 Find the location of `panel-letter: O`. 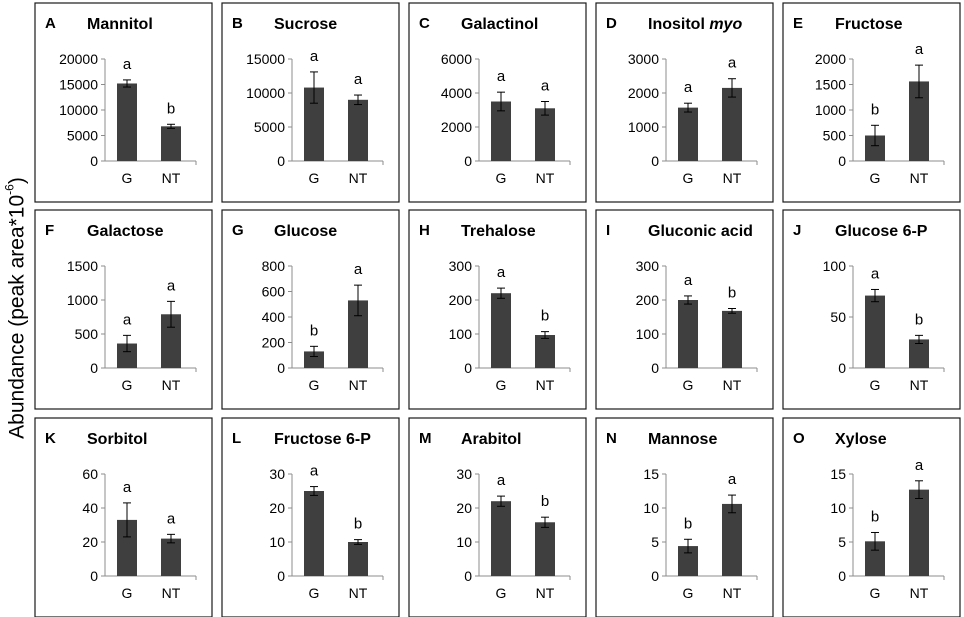

panel-letter: O is located at coordinates (799, 438).